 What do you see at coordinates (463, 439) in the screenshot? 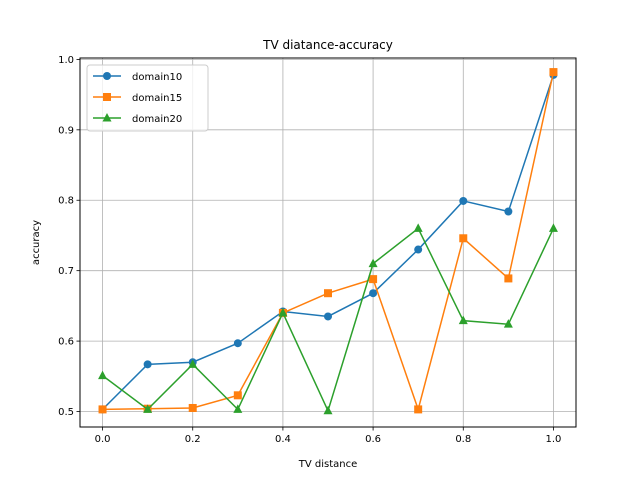
I see `x-tick-label: 0.8` at bounding box center [463, 439].